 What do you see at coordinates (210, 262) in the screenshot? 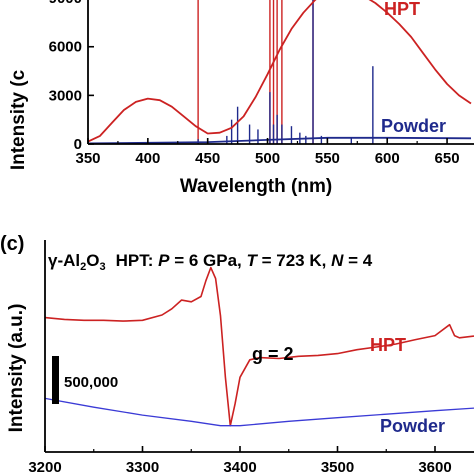
I see `condition-label: γ-Al2O3 HPT: P = 6 GPa, T = 723 K, N = 4` at bounding box center [210, 262].